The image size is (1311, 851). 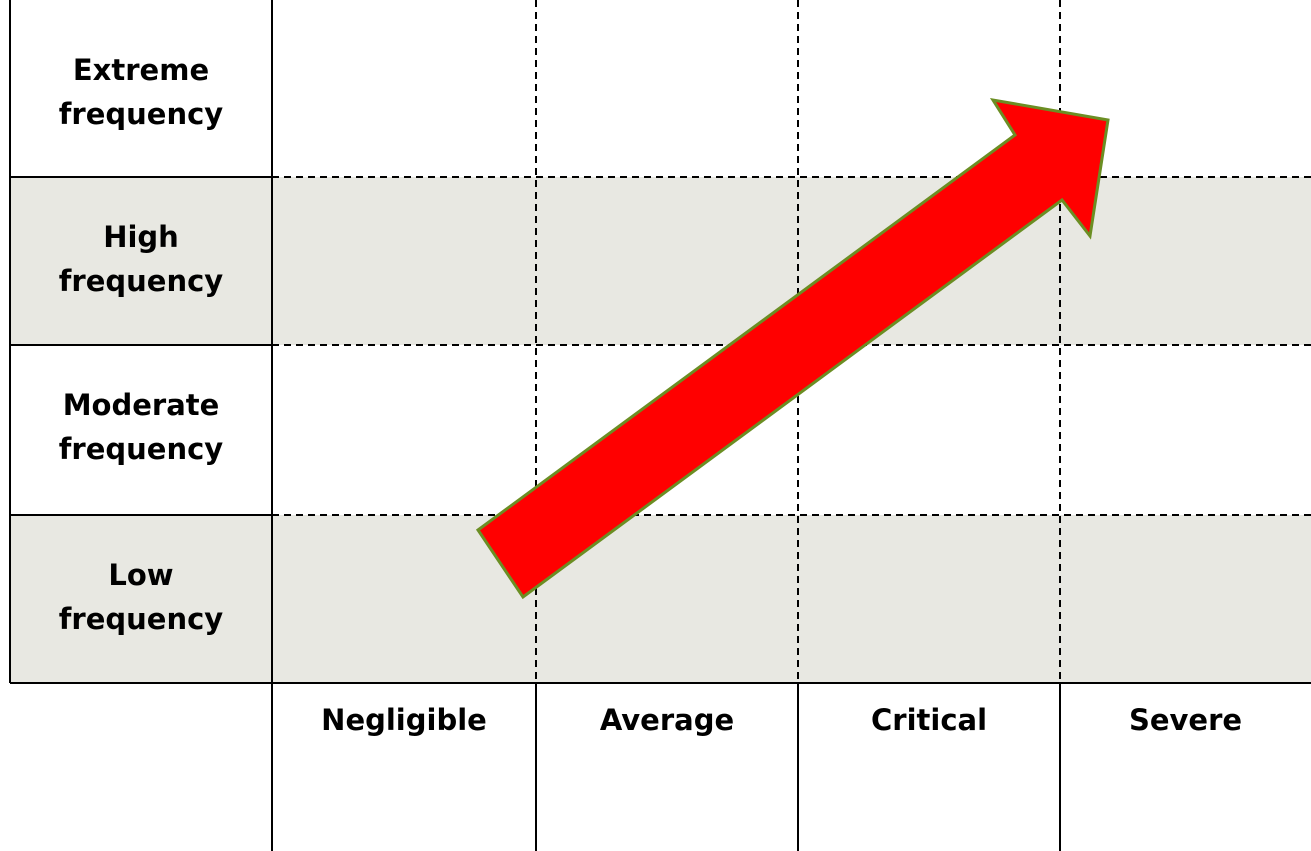 What do you see at coordinates (141, 70) in the screenshot?
I see `row-label: Extreme` at bounding box center [141, 70].